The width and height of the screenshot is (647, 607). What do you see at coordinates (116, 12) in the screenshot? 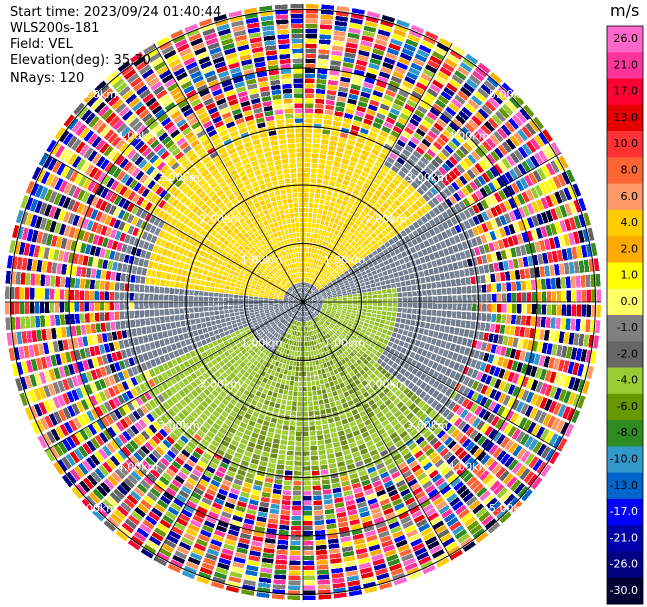
I see `start-time-label: Start time: 2023/09/24 01:40:44` at bounding box center [116, 12].